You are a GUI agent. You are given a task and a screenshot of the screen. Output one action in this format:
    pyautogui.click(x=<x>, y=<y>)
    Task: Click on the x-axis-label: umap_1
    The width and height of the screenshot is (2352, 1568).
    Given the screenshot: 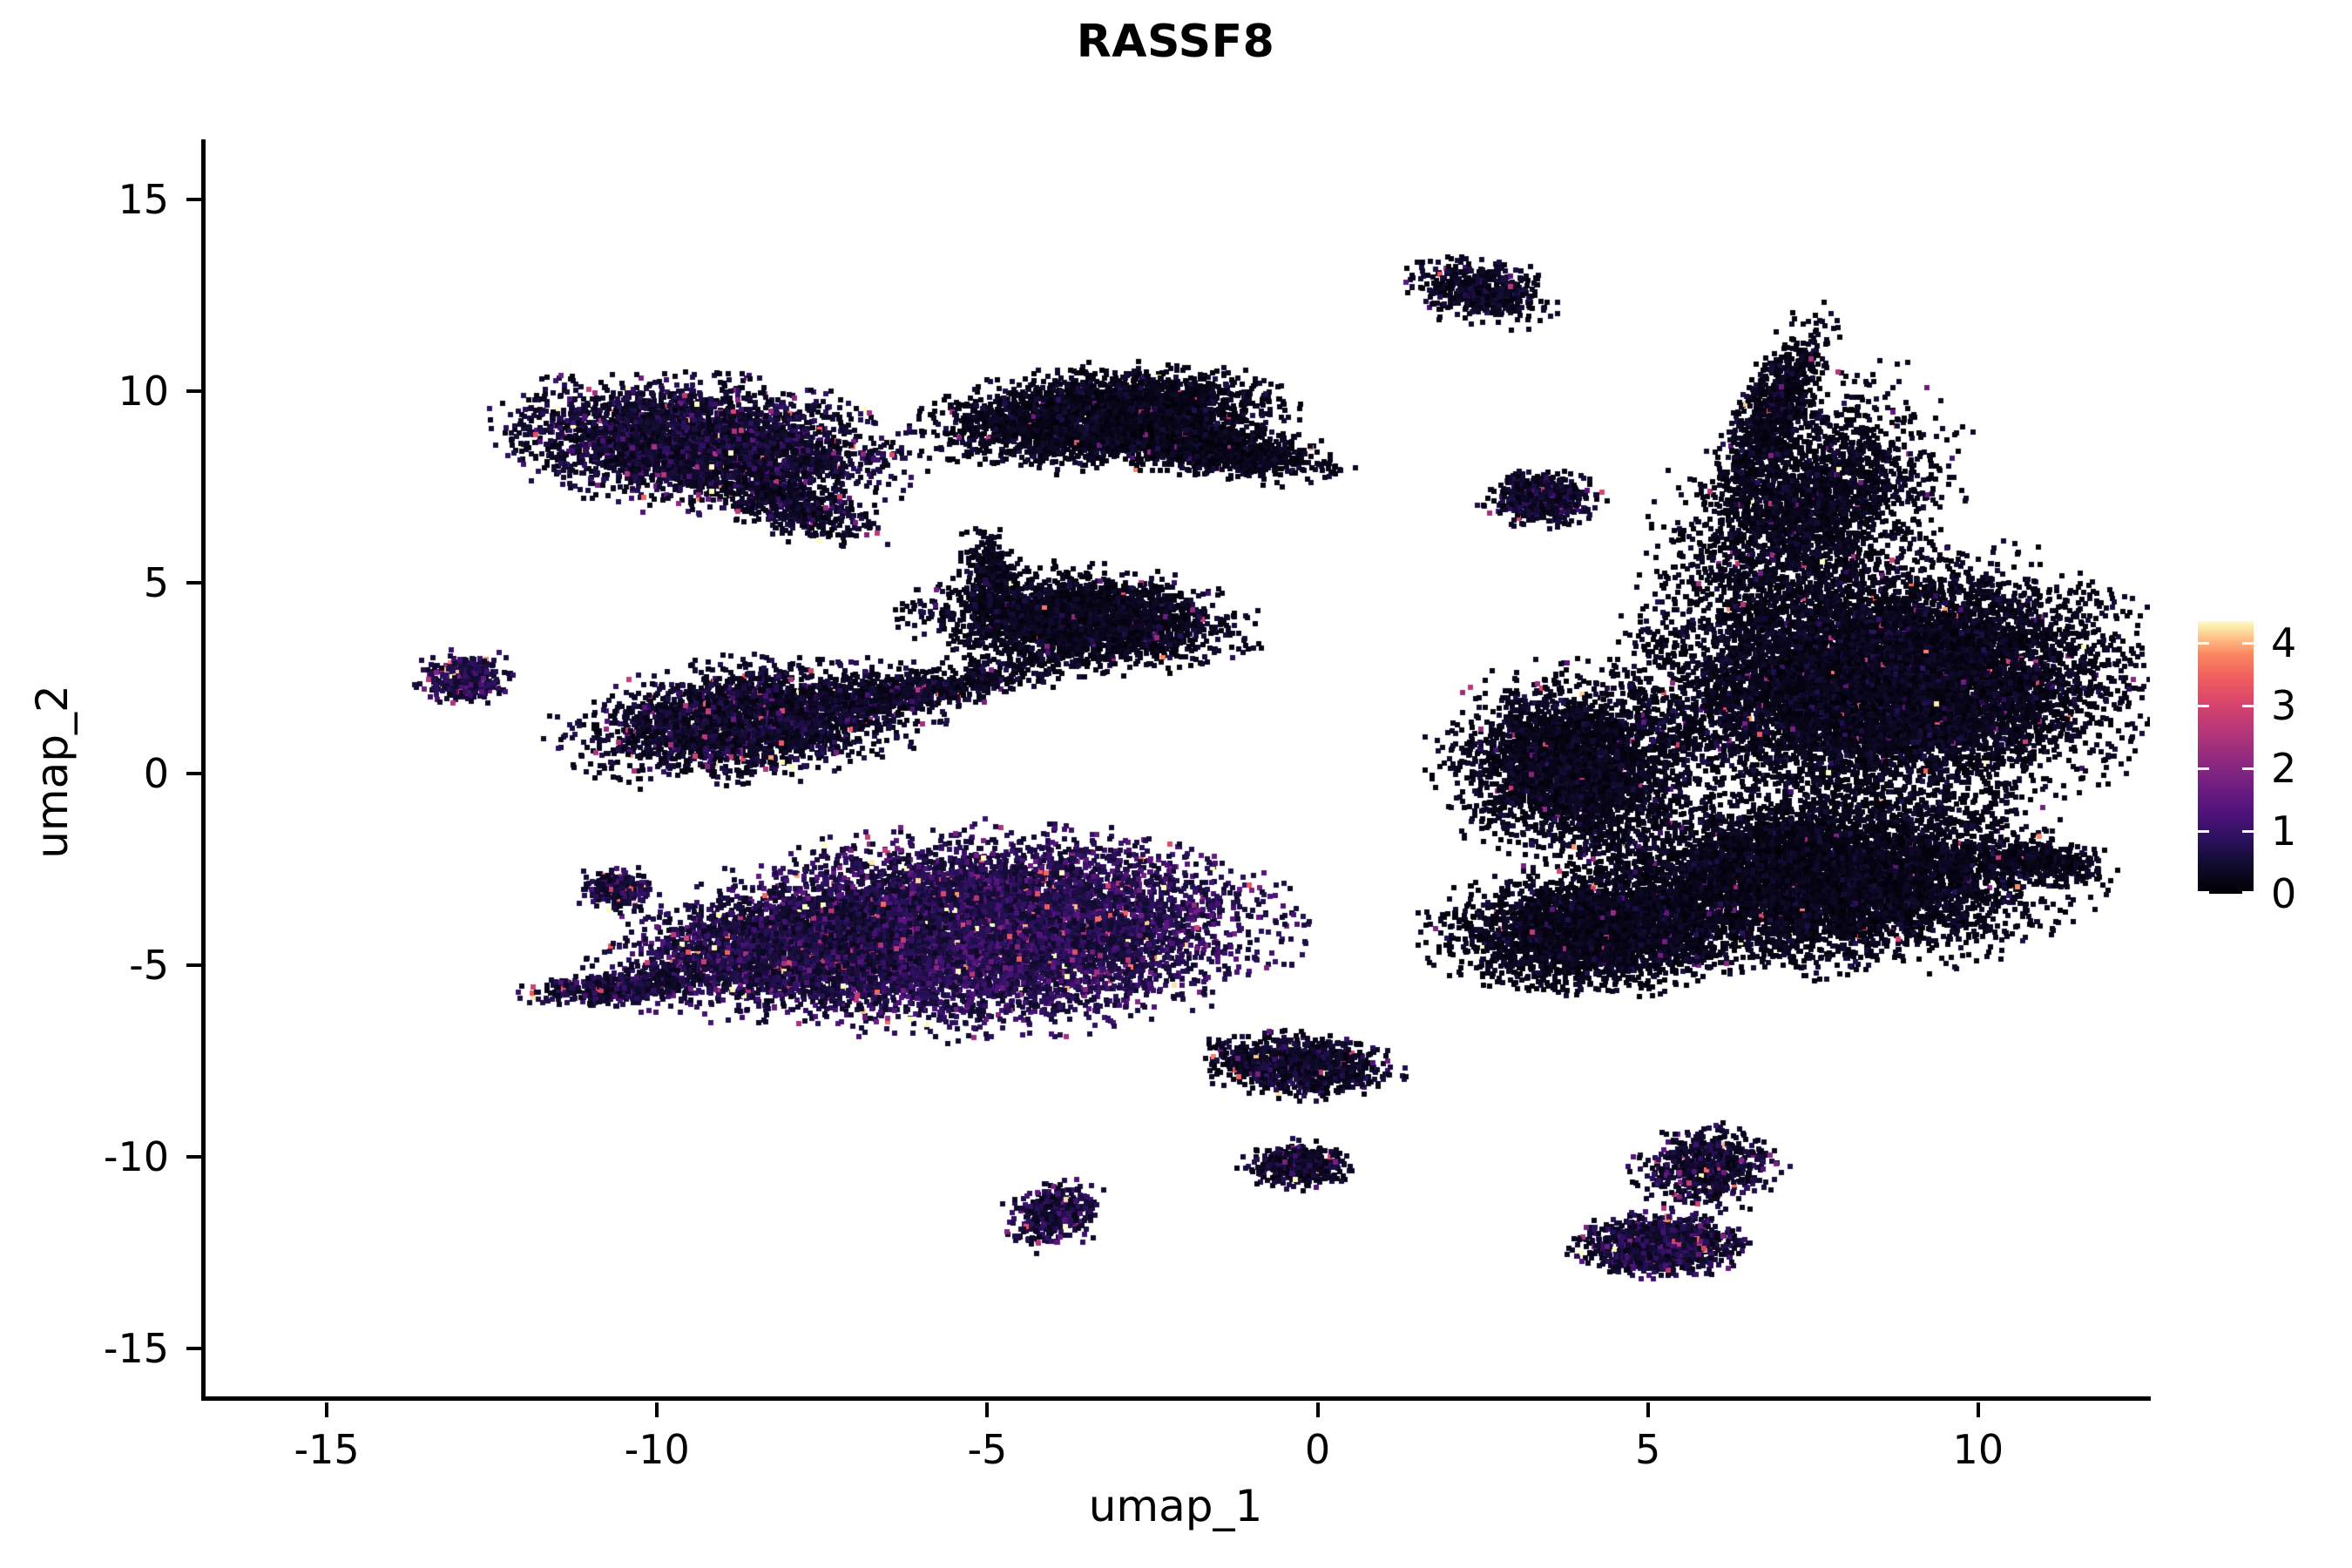 What is the action you would take?
    pyautogui.click(x=1175, y=1506)
    